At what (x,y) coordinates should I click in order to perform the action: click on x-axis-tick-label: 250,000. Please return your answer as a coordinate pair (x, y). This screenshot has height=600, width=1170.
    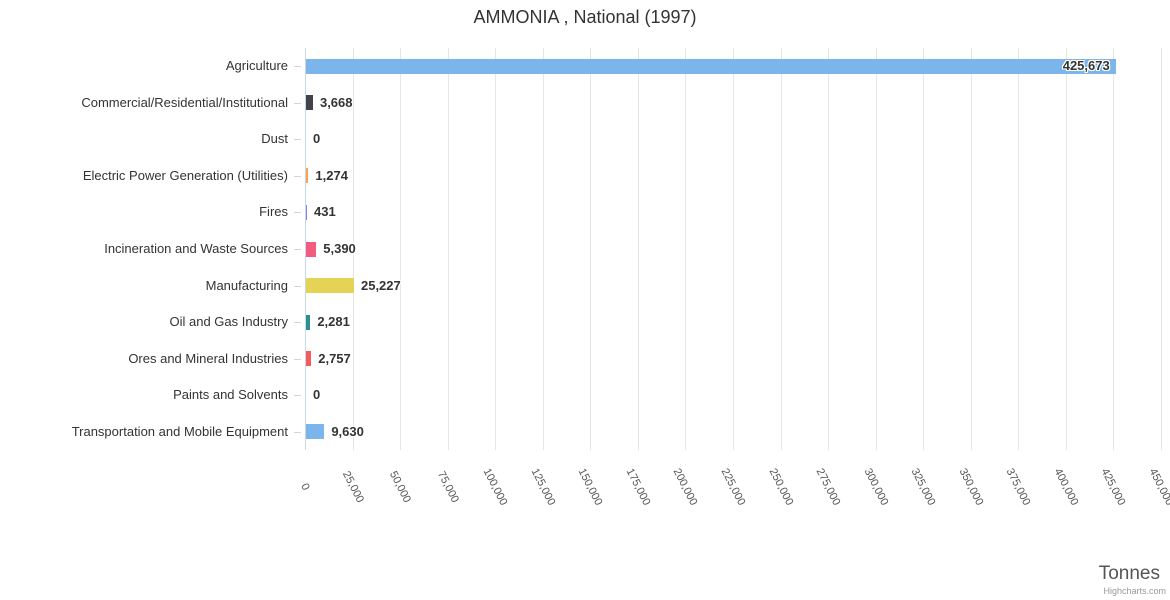
    Looking at the image, I should click on (780, 487).